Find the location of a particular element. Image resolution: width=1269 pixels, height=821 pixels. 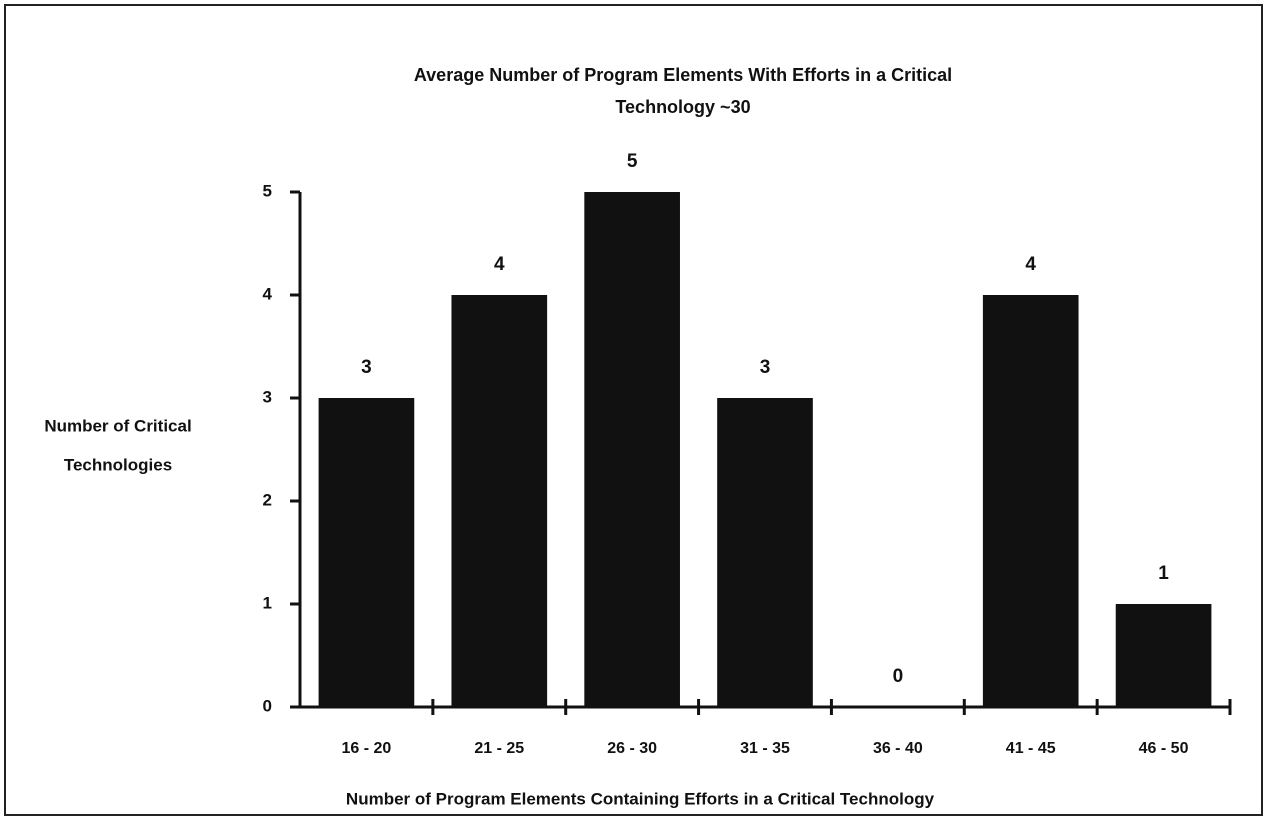

data-label: 0 is located at coordinates (898, 676).